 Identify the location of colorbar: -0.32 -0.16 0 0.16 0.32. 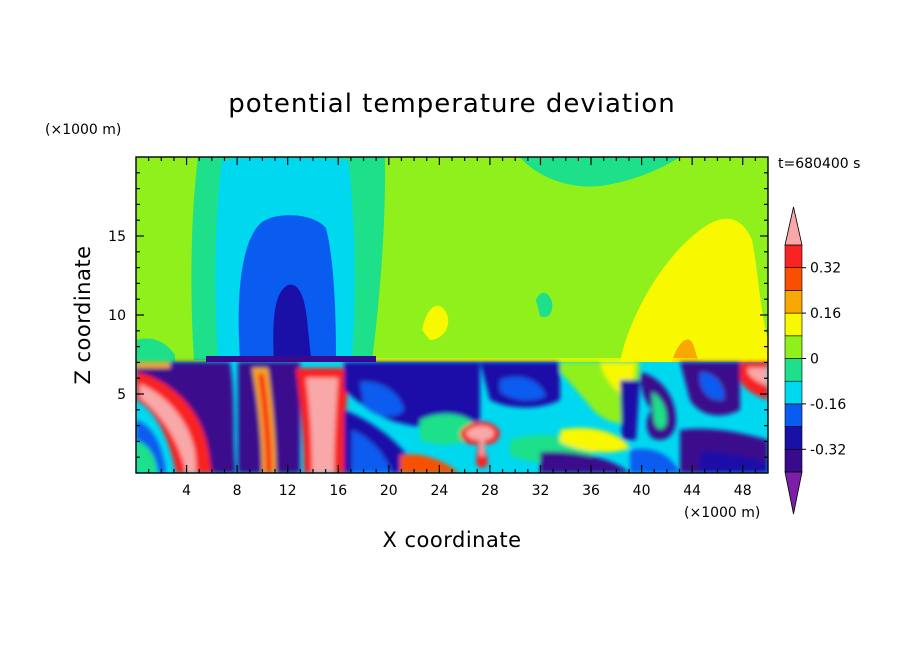
(815, 360).